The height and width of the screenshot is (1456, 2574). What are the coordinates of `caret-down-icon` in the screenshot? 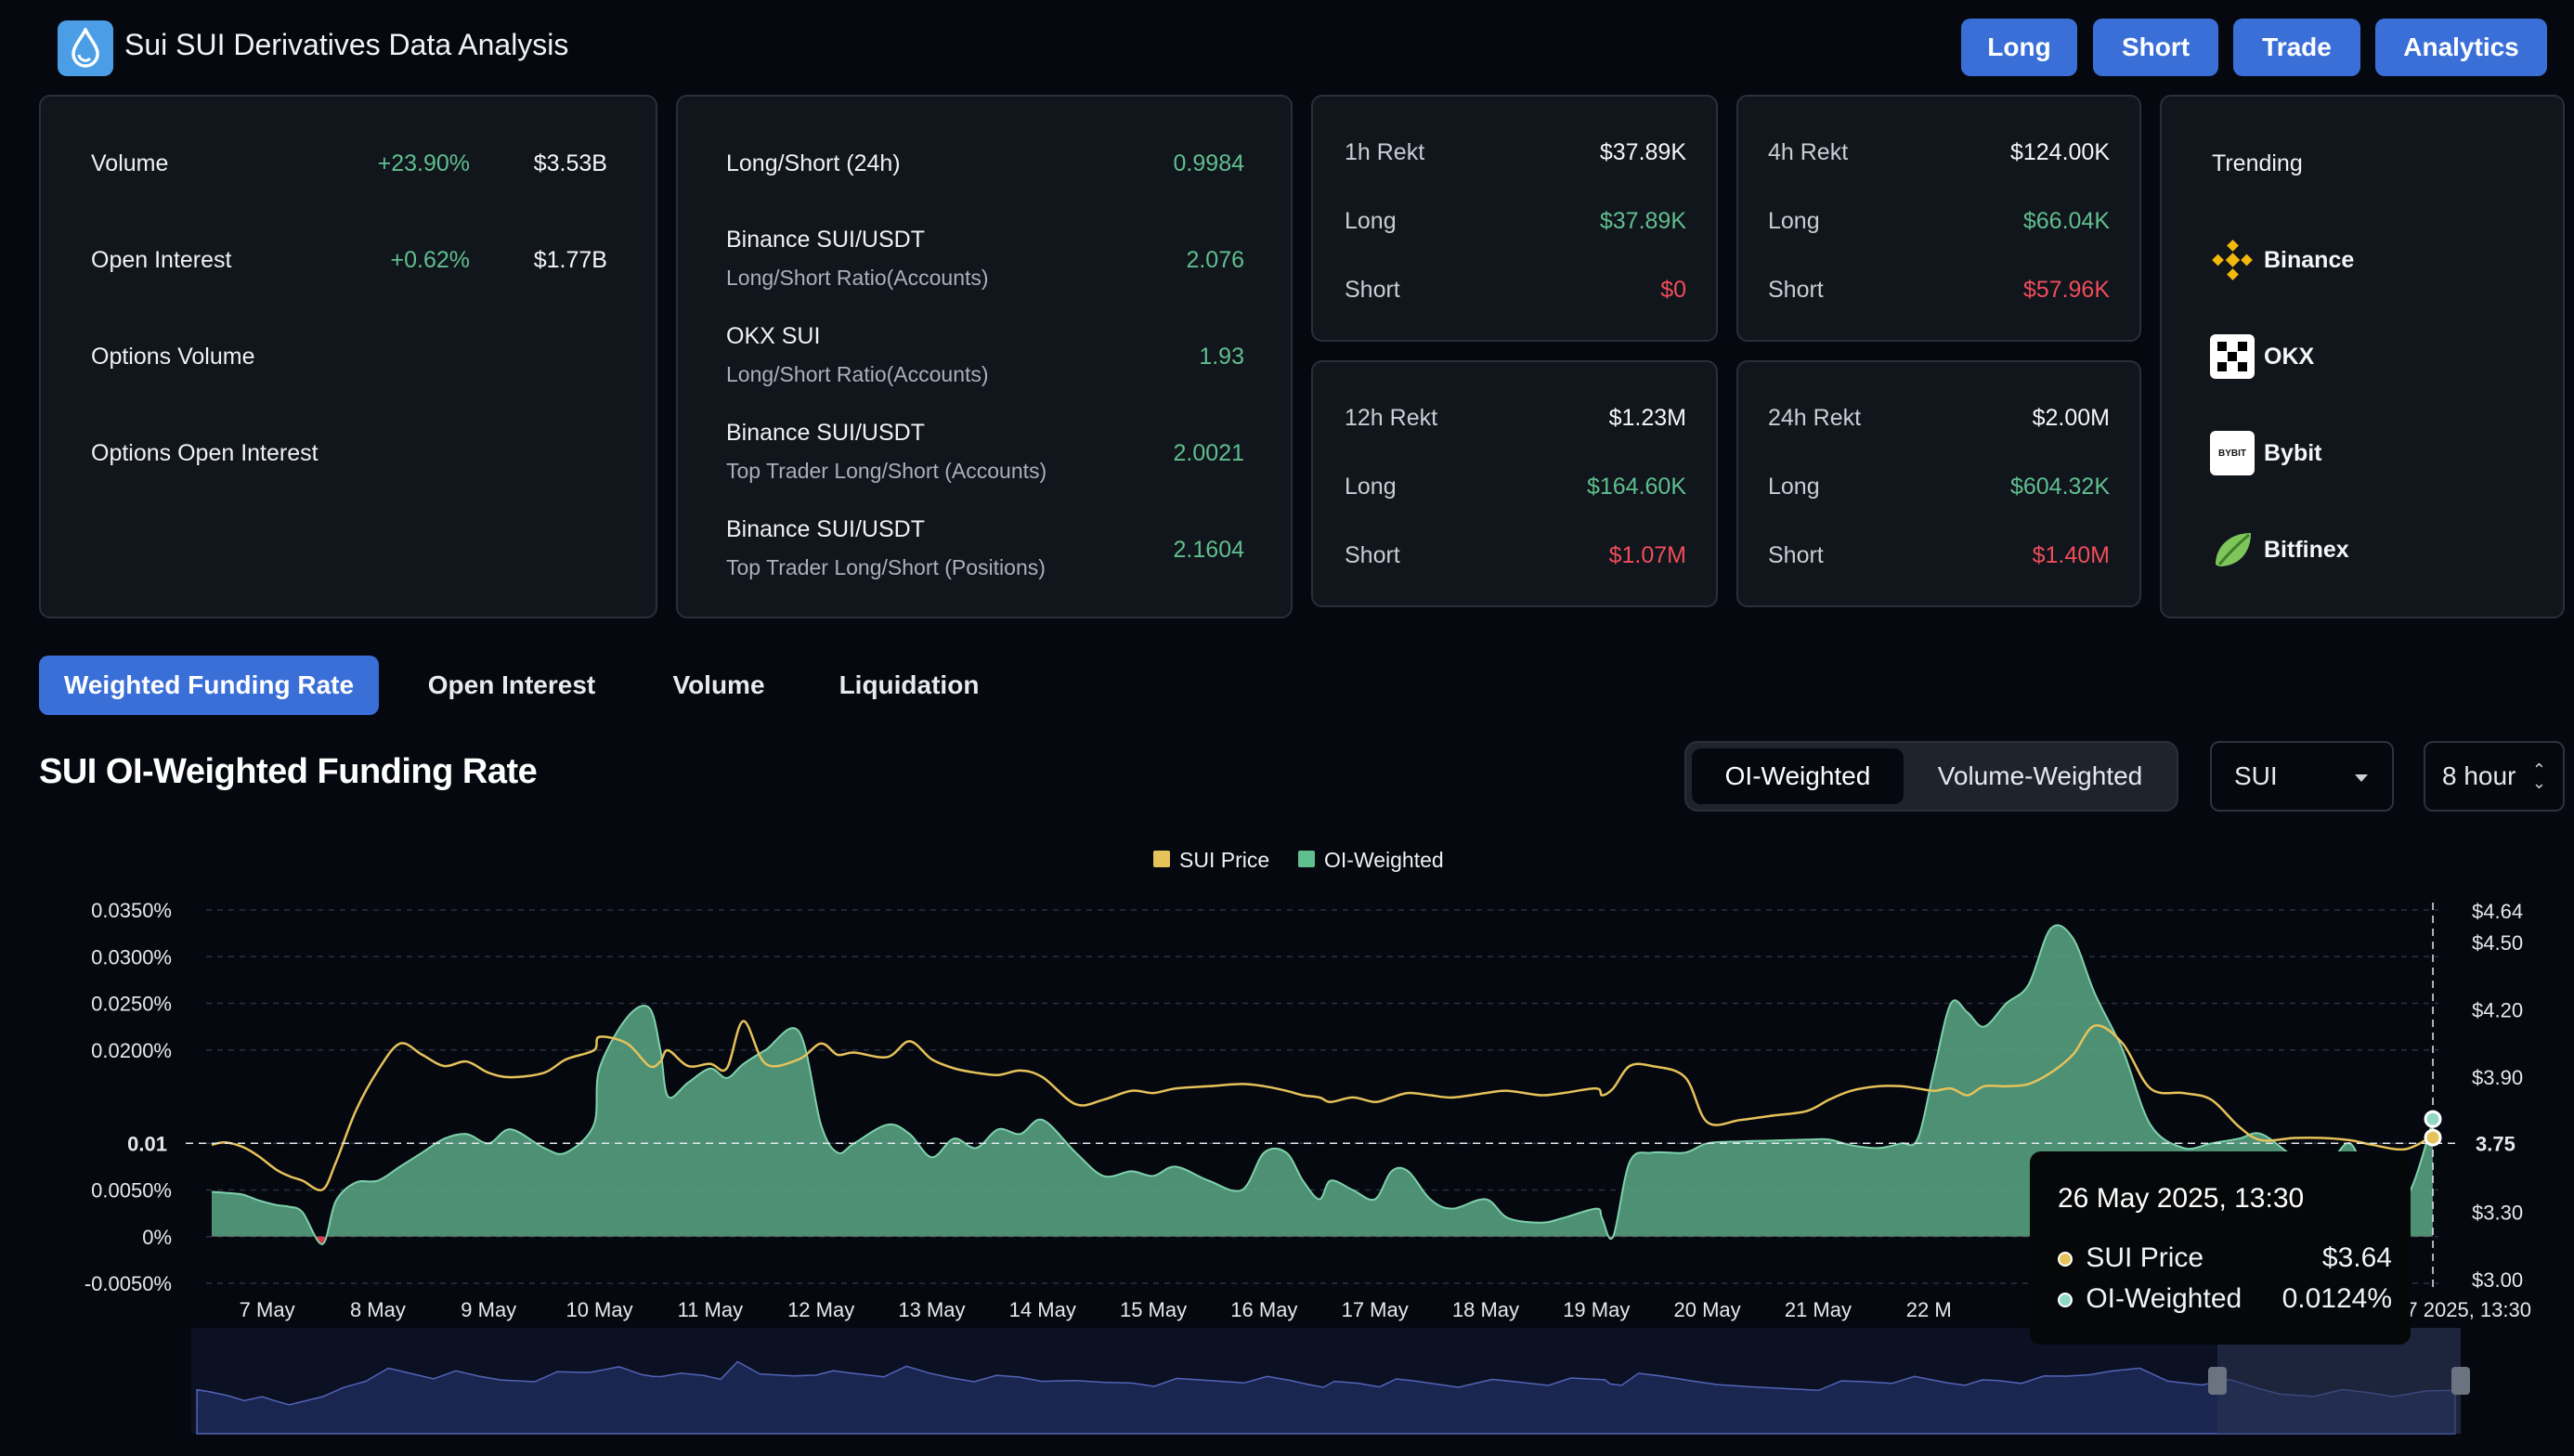 It's located at (2361, 778).